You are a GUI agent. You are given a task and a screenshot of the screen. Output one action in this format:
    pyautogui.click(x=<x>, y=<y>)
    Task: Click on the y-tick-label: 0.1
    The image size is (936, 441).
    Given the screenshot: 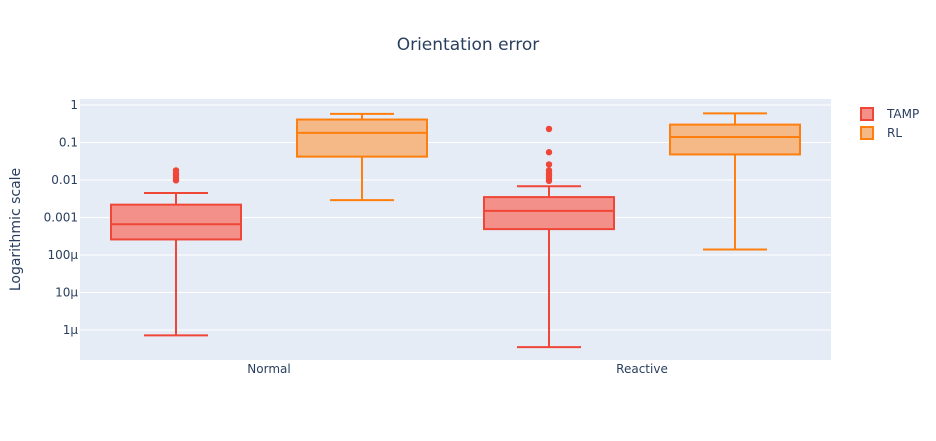 What is the action you would take?
    pyautogui.click(x=68, y=143)
    